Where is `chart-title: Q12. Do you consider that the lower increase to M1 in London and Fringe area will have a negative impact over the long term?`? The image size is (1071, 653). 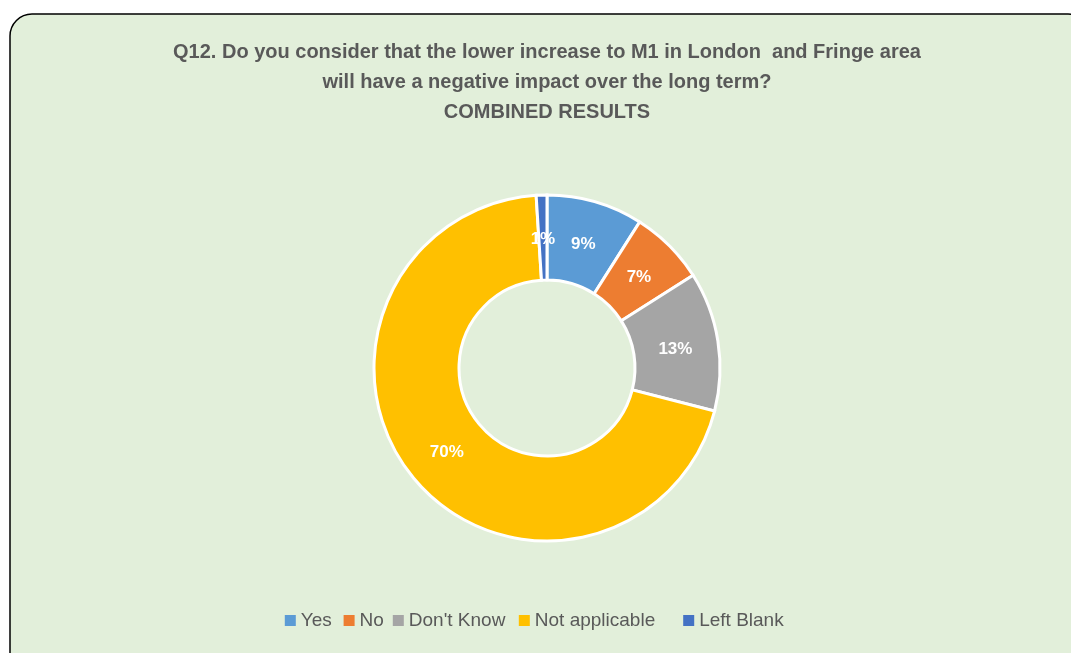 chart-title: Q12. Do you consider that the lower increase to M1 in London and Fringe area will have a negative impact over the long term? is located at coordinates (547, 66).